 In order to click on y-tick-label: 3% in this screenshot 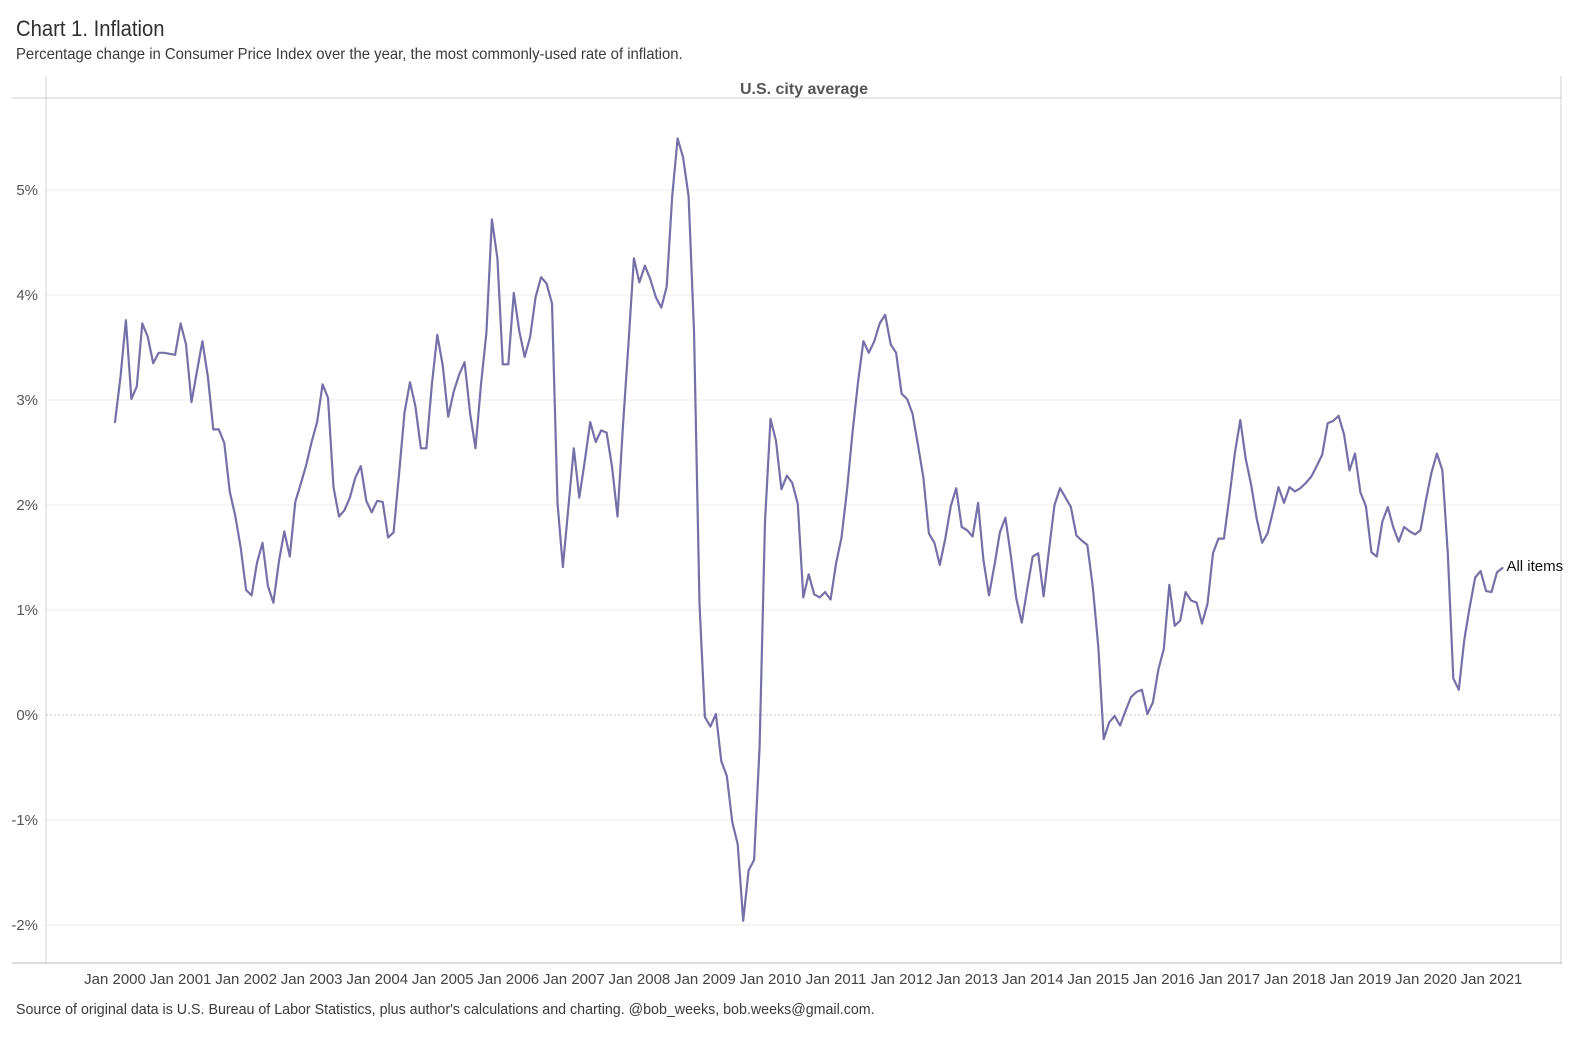, I will do `click(27, 400)`.